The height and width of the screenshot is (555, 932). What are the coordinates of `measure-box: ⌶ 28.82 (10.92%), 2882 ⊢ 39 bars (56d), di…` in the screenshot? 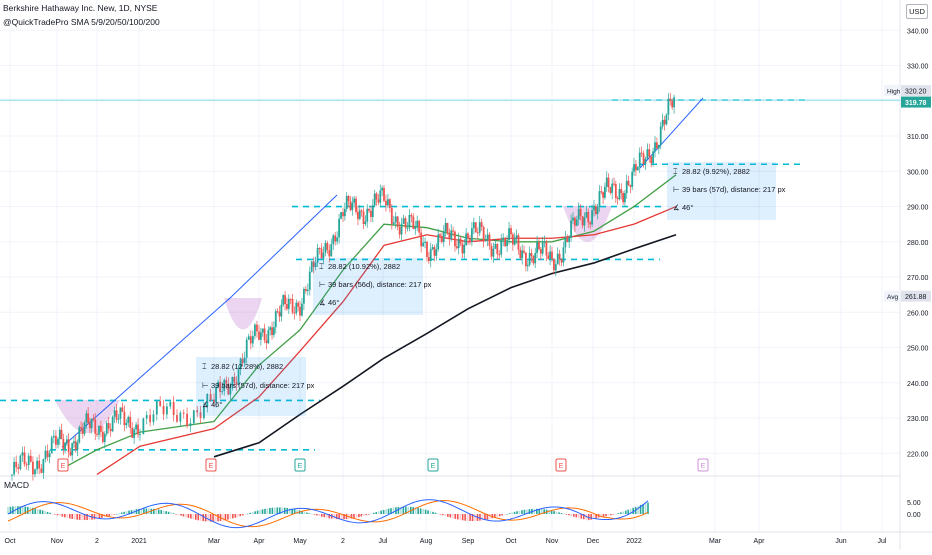 It's located at (372, 286).